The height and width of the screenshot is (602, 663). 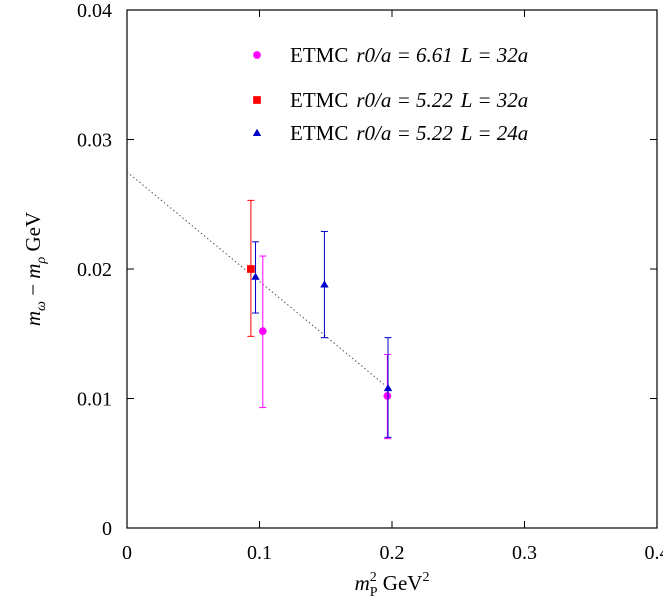 I want to click on x-tick-label: 0.1, so click(x=259, y=553).